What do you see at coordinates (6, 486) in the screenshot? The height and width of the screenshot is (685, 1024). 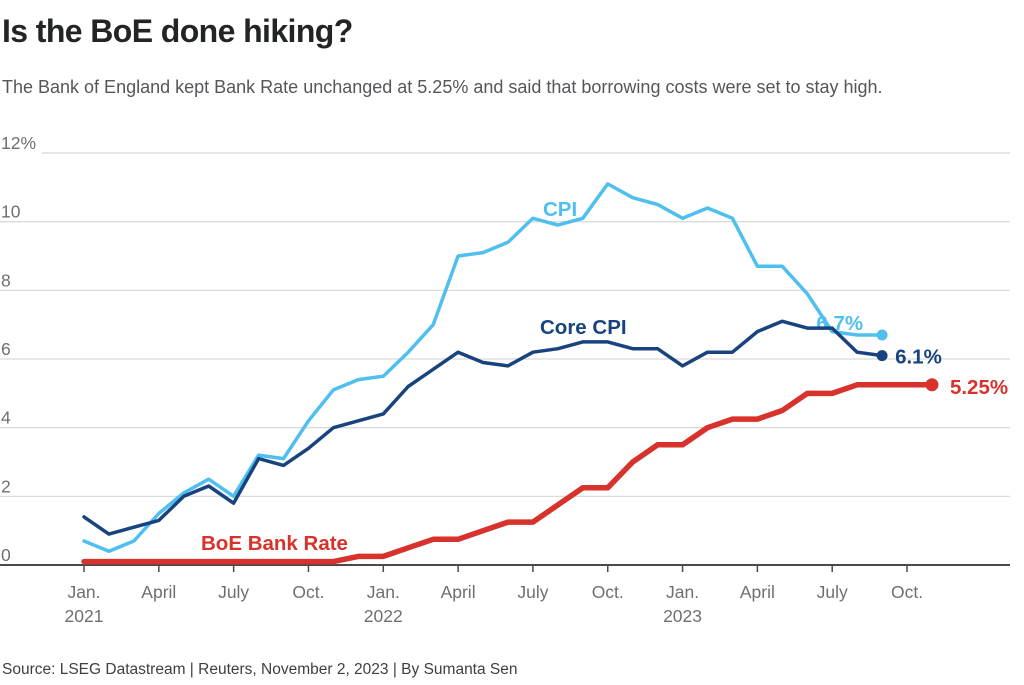 I see `y-axis-label: 2` at bounding box center [6, 486].